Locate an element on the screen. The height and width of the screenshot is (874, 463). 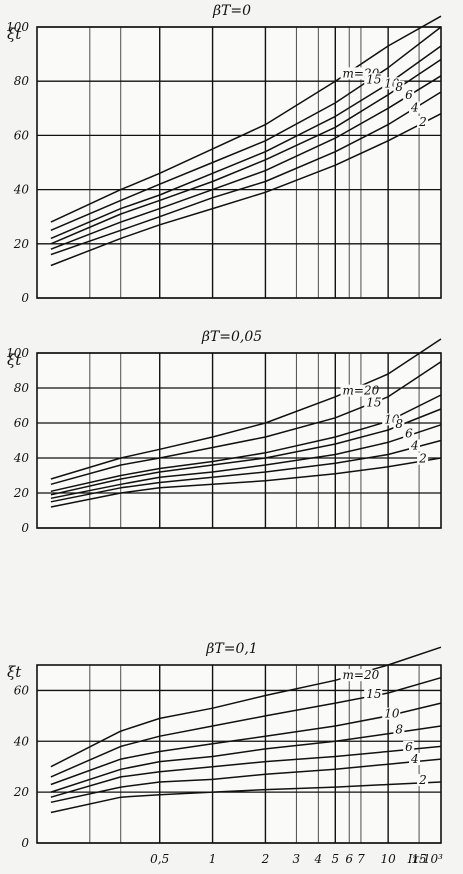
x-tick-label: 3 is located at coordinates (297, 859).